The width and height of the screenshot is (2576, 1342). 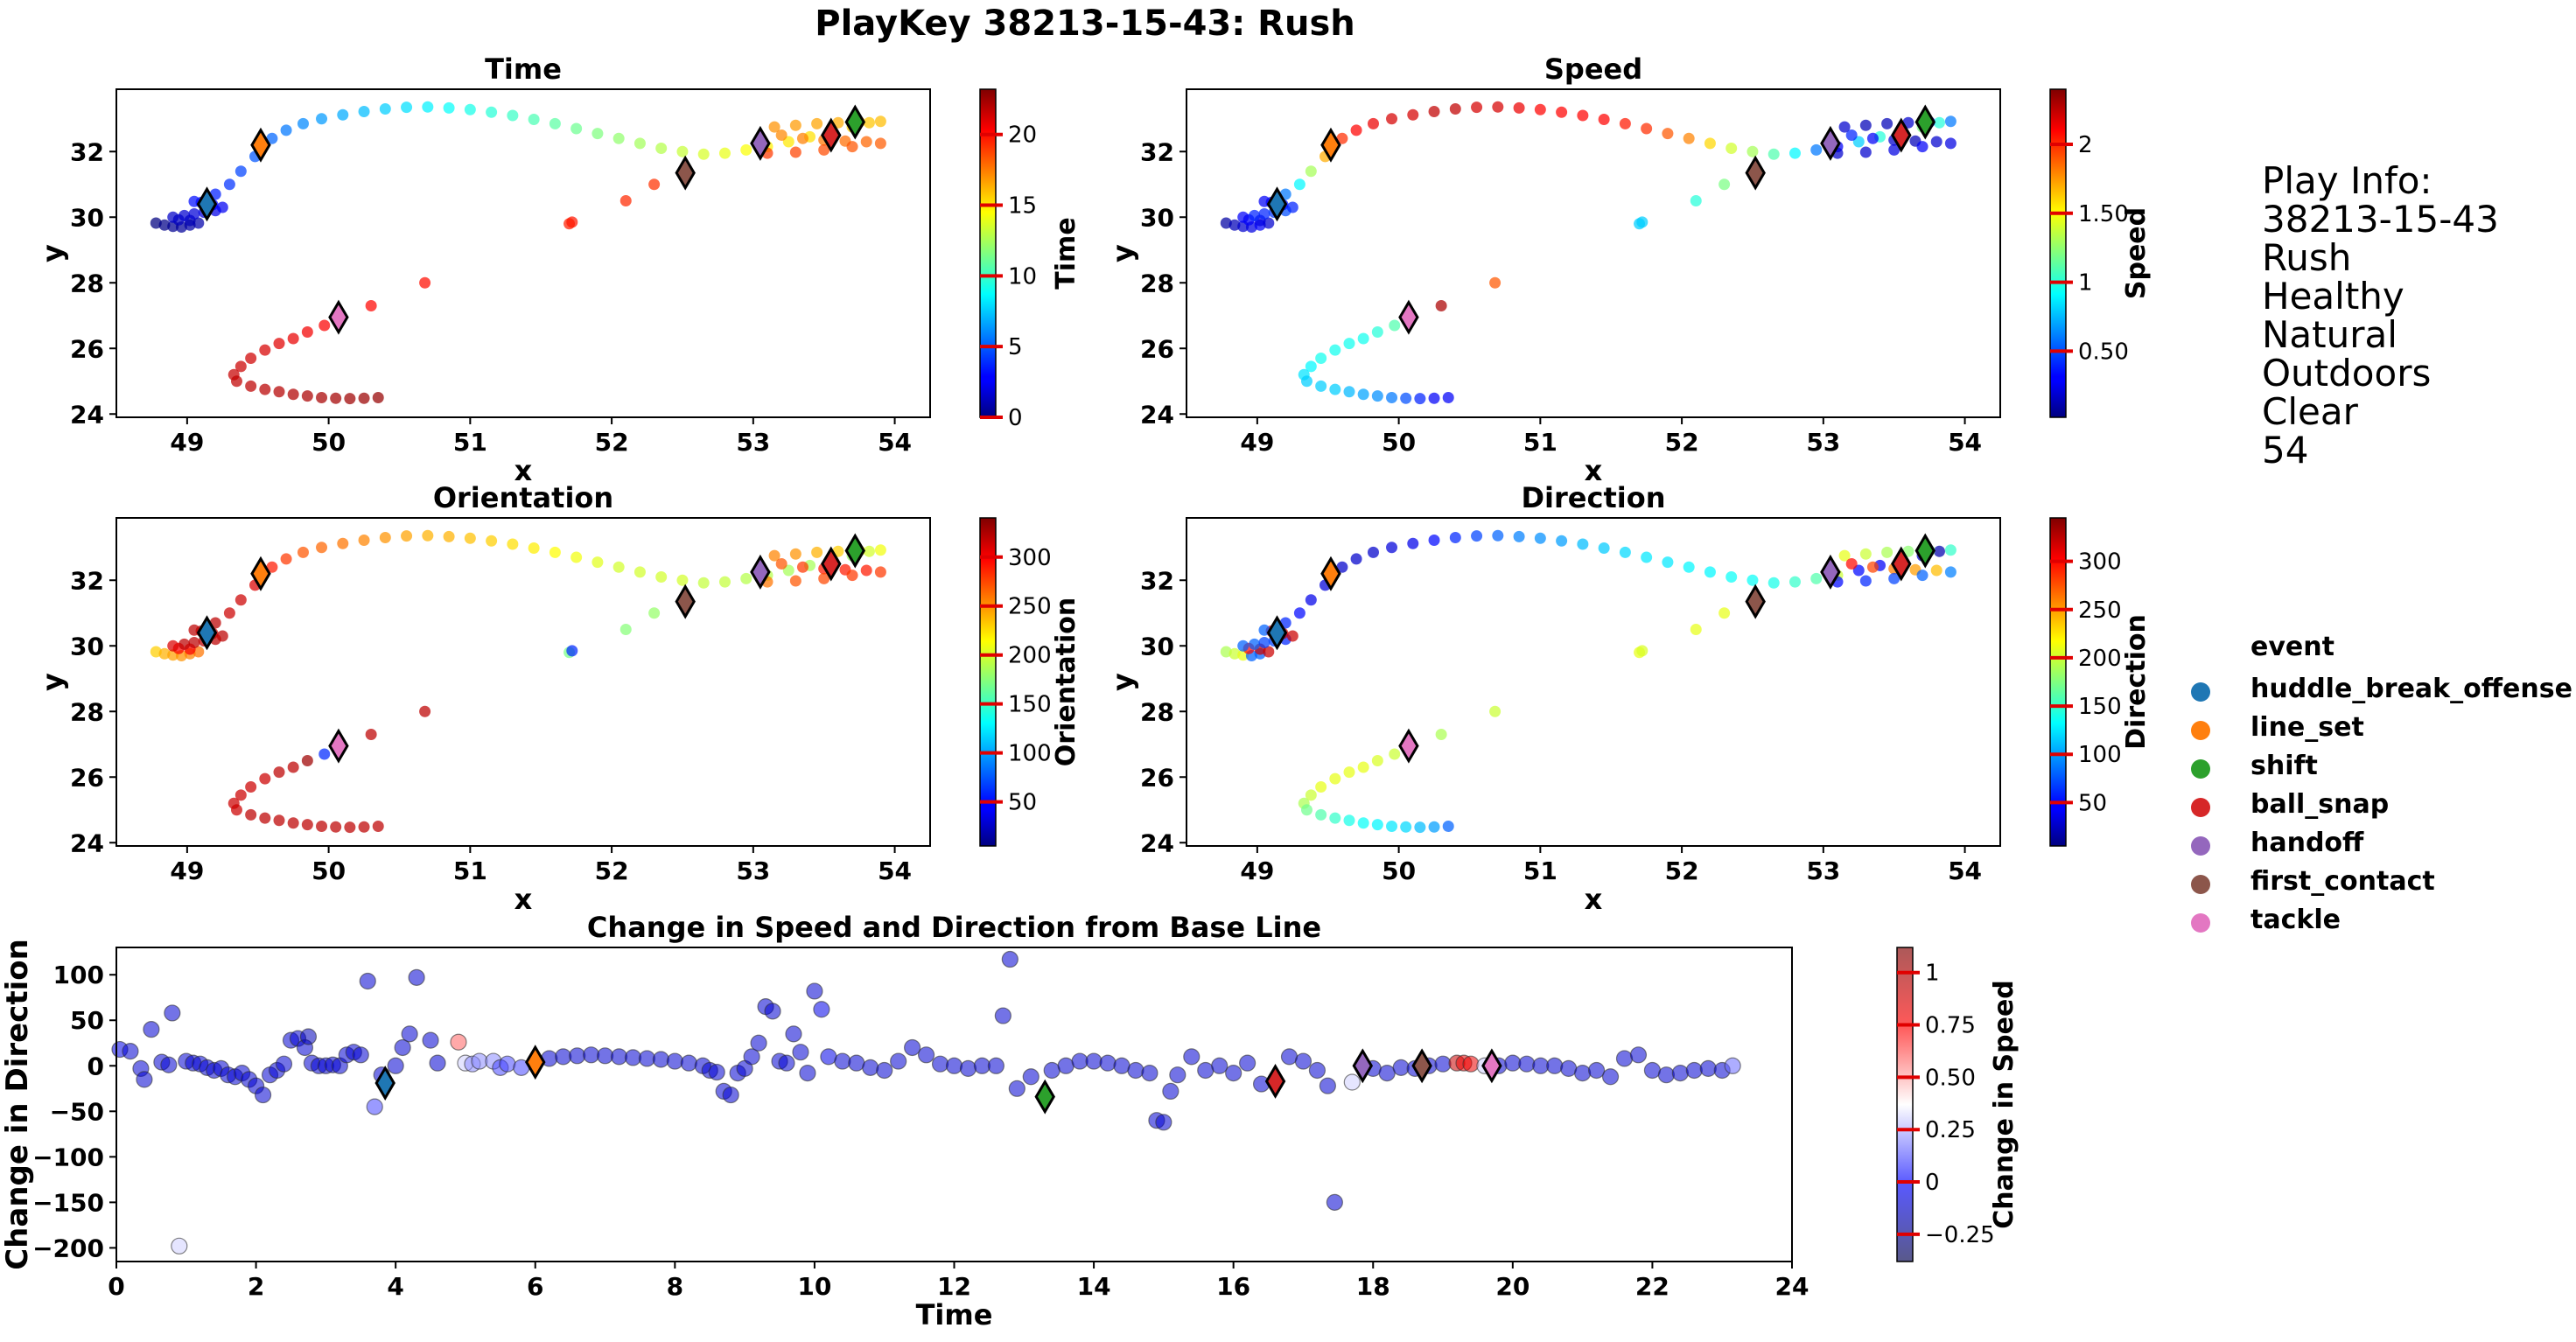 What do you see at coordinates (1755, 601) in the screenshot?
I see `event-marker-first-contact` at bounding box center [1755, 601].